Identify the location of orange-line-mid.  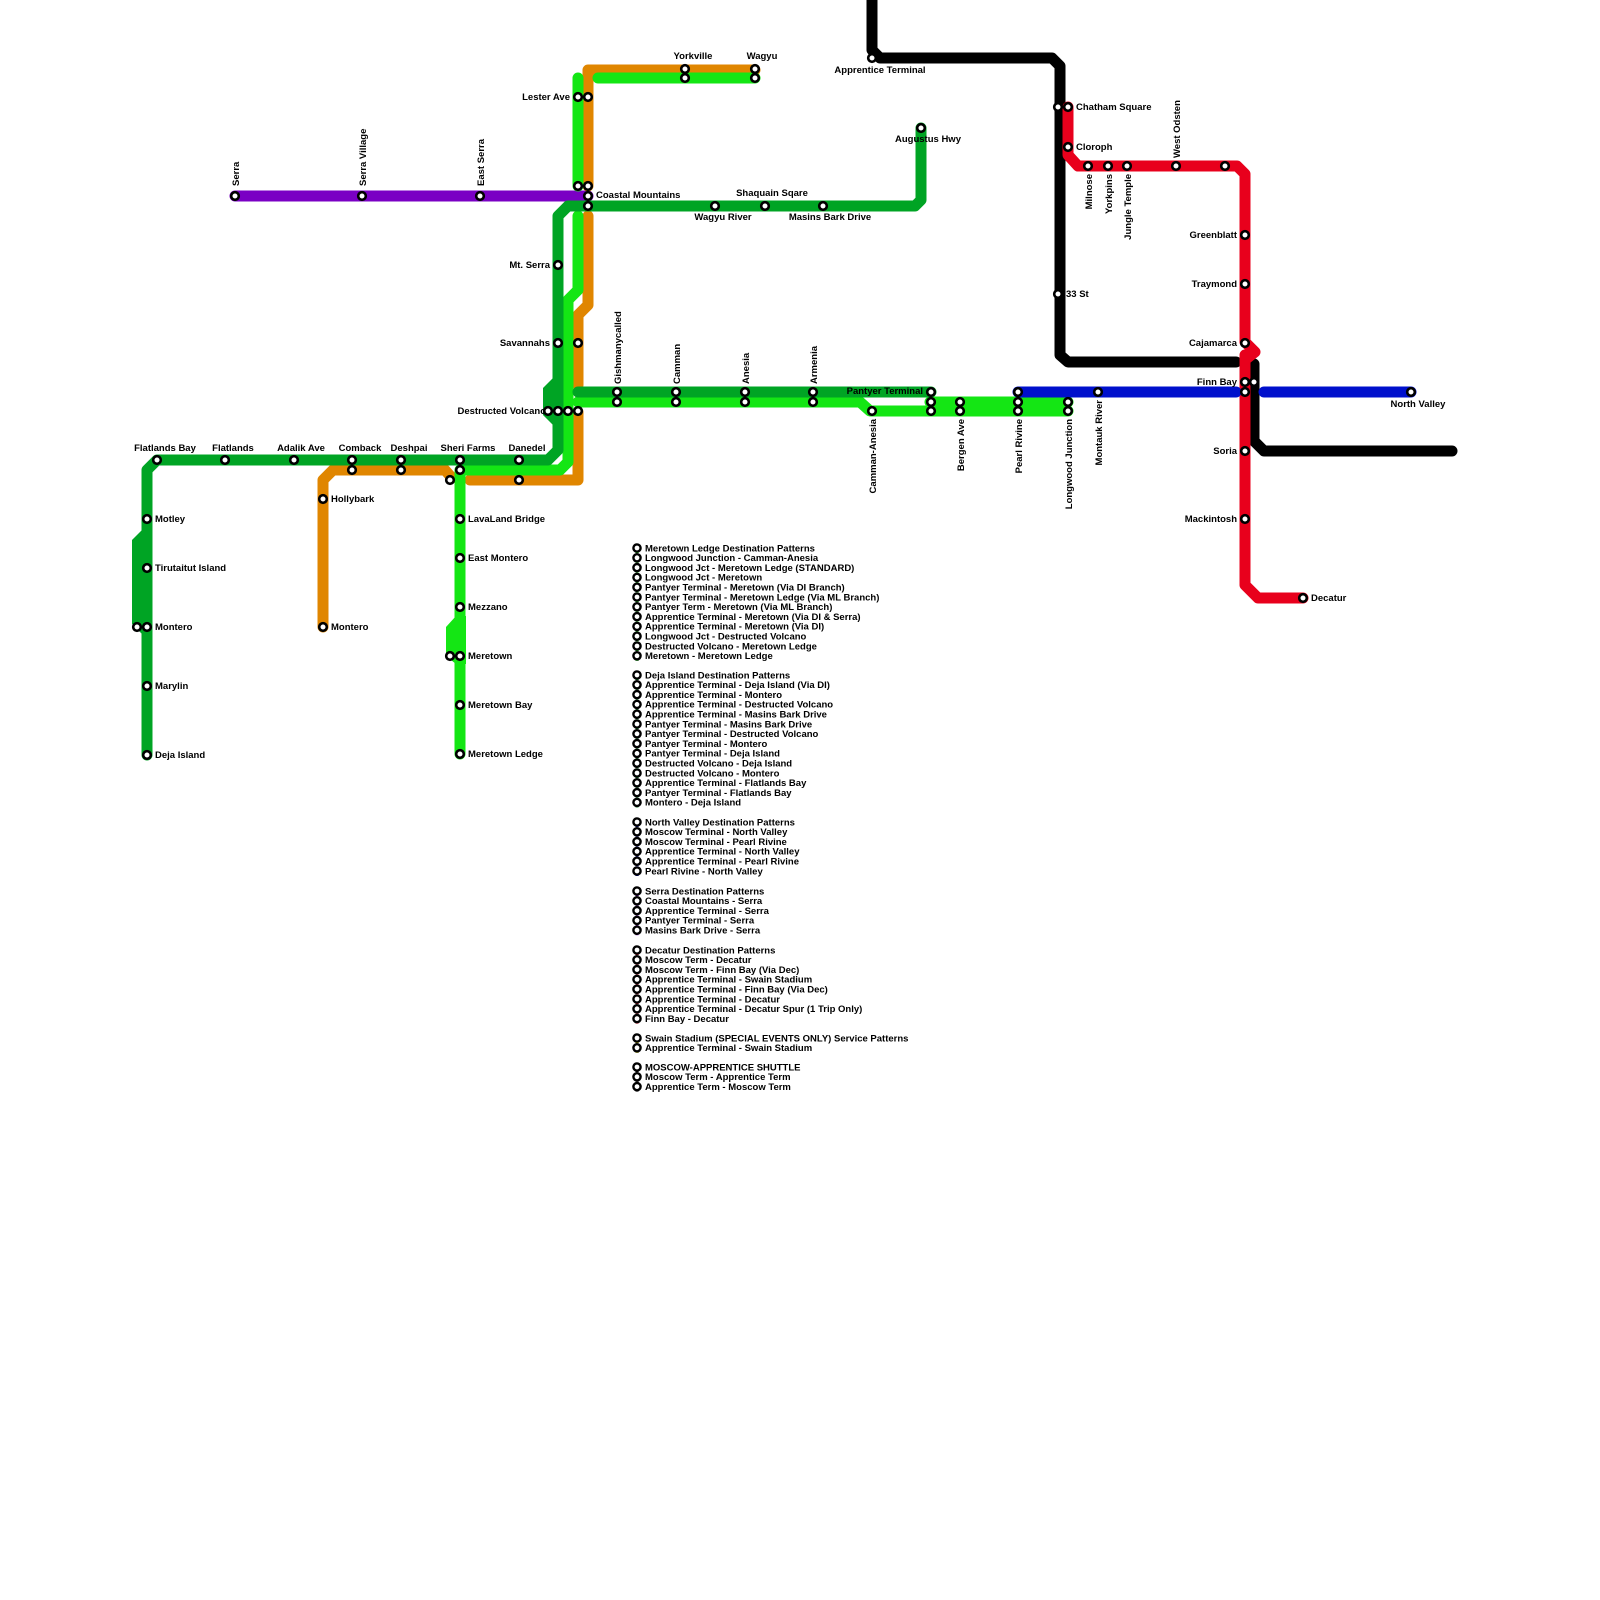
(583, 300).